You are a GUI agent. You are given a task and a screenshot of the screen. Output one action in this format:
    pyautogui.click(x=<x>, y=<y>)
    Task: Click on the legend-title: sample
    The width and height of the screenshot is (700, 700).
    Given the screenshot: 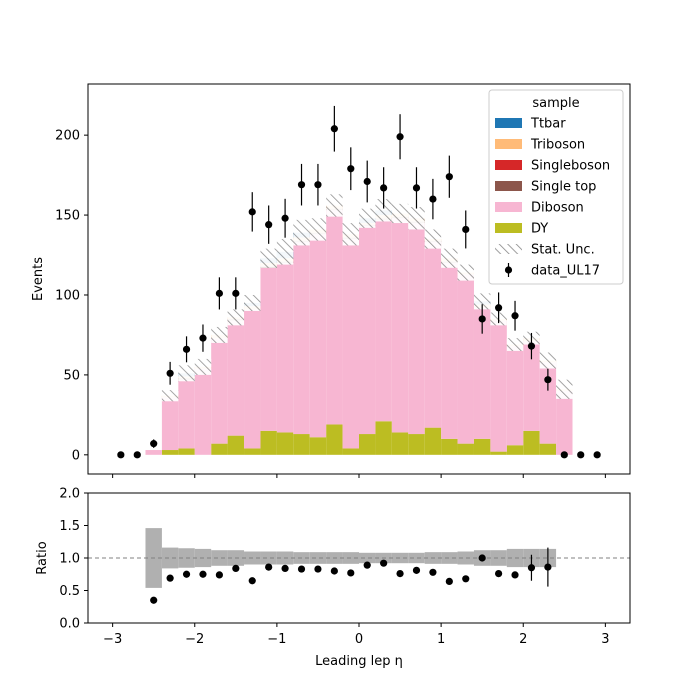 What is the action you would take?
    pyautogui.click(x=555, y=103)
    